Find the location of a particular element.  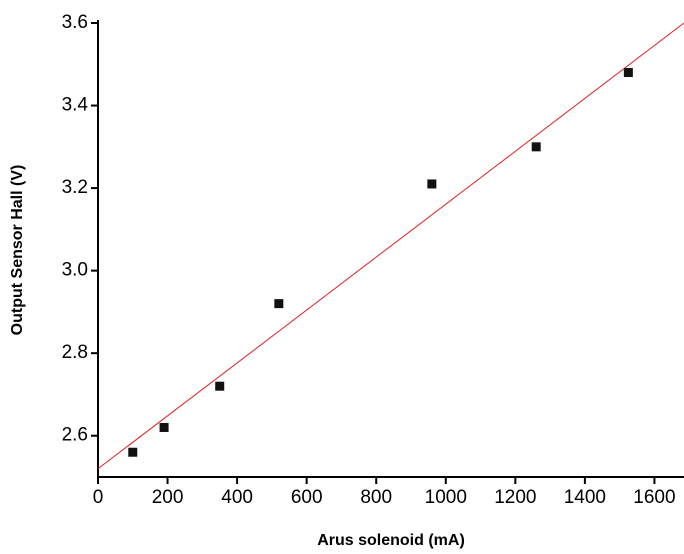

y-tick-label: 3.0 is located at coordinates (75, 270).